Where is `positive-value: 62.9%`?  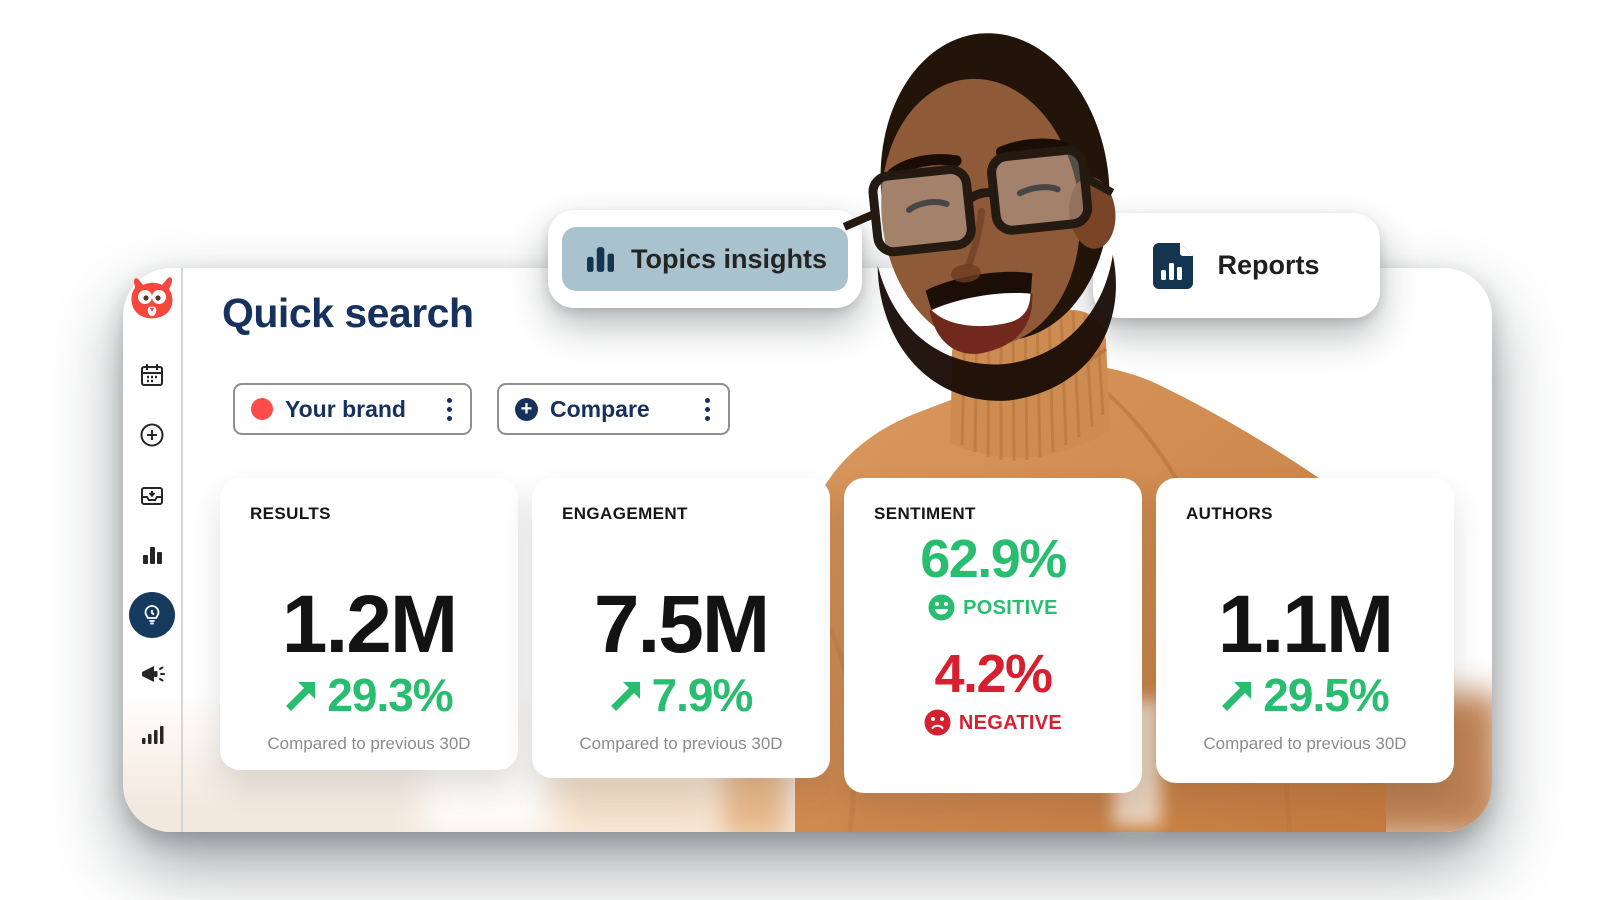 positive-value: 62.9% is located at coordinates (993, 559).